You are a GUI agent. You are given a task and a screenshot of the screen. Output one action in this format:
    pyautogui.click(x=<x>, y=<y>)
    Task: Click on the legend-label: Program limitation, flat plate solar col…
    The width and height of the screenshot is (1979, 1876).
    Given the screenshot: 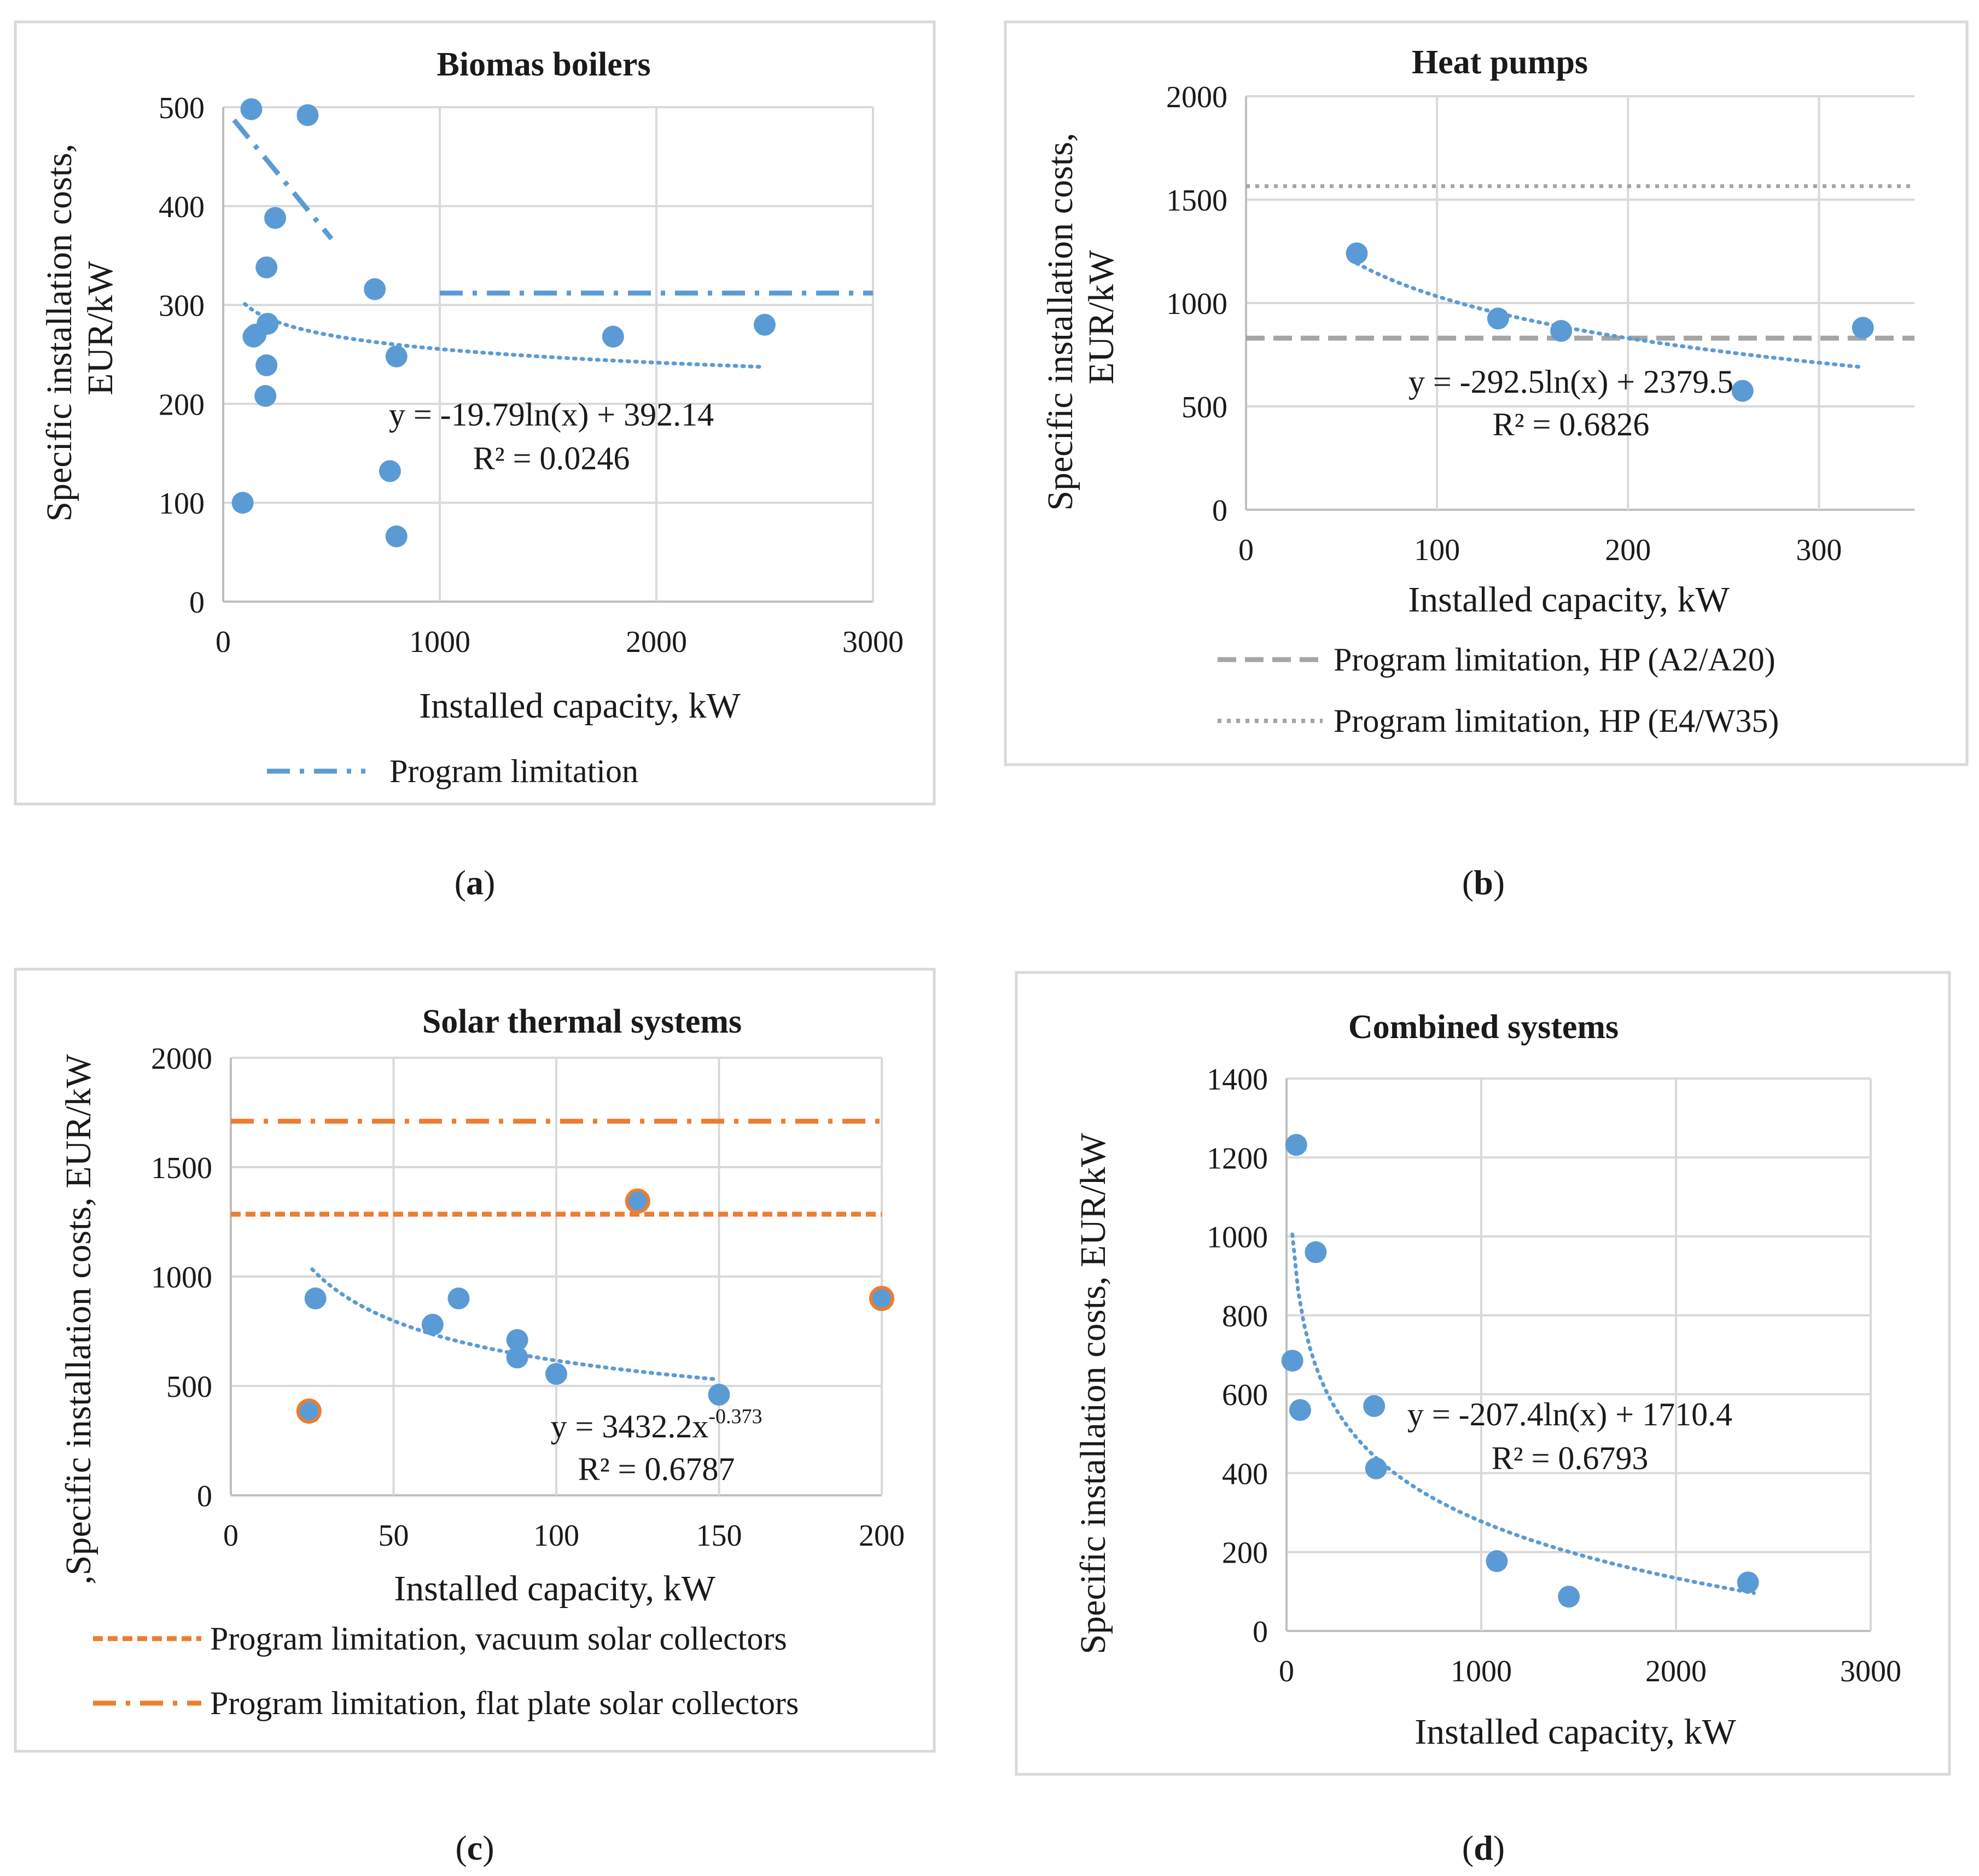 What is the action you would take?
    pyautogui.click(x=505, y=1703)
    